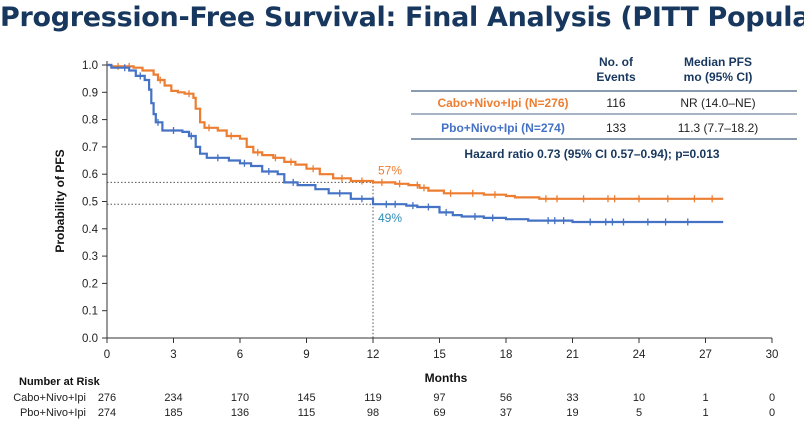  Describe the element at coordinates (90, 203) in the screenshot. I see `y-tick-label: 0.5` at that location.